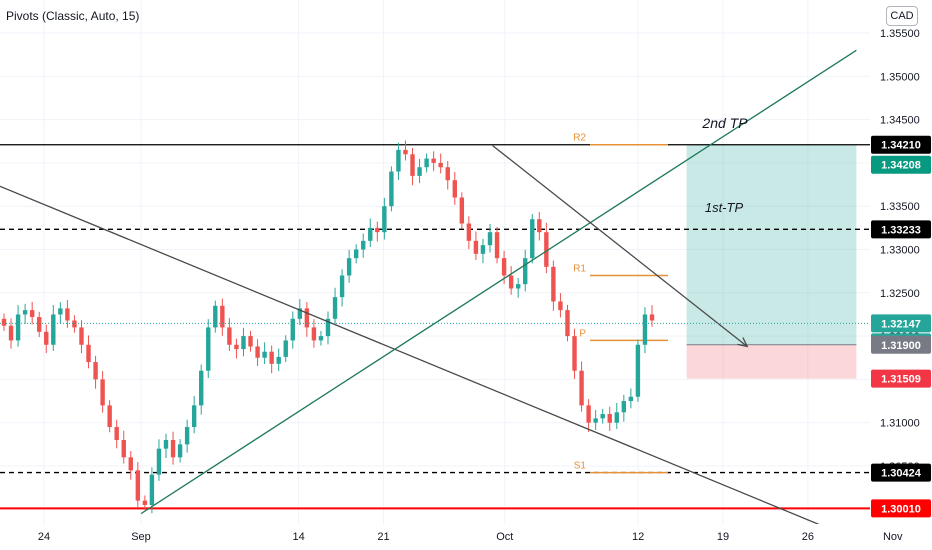  Describe the element at coordinates (743, 342) in the screenshot. I see `trendline-arrowhead` at that location.